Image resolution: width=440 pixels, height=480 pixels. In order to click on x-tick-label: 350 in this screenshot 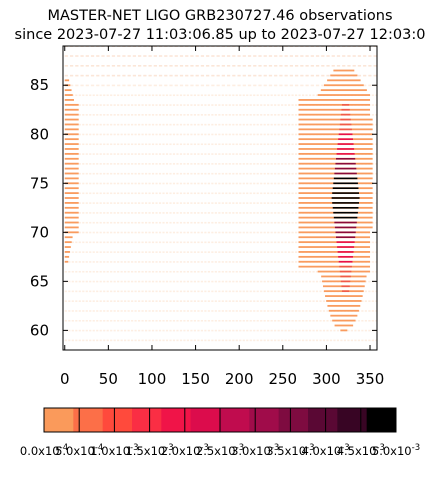, I will do `click(370, 379)`.